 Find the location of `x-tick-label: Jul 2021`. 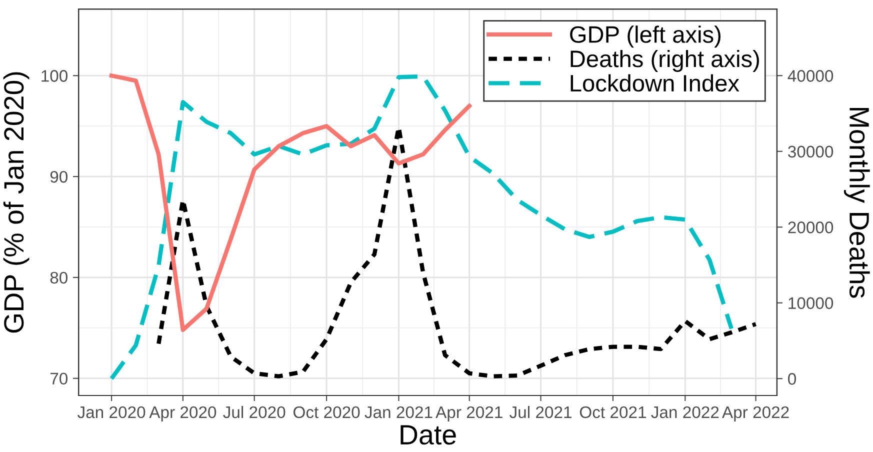

x-tick-label: Jul 2021 is located at coordinates (541, 412).